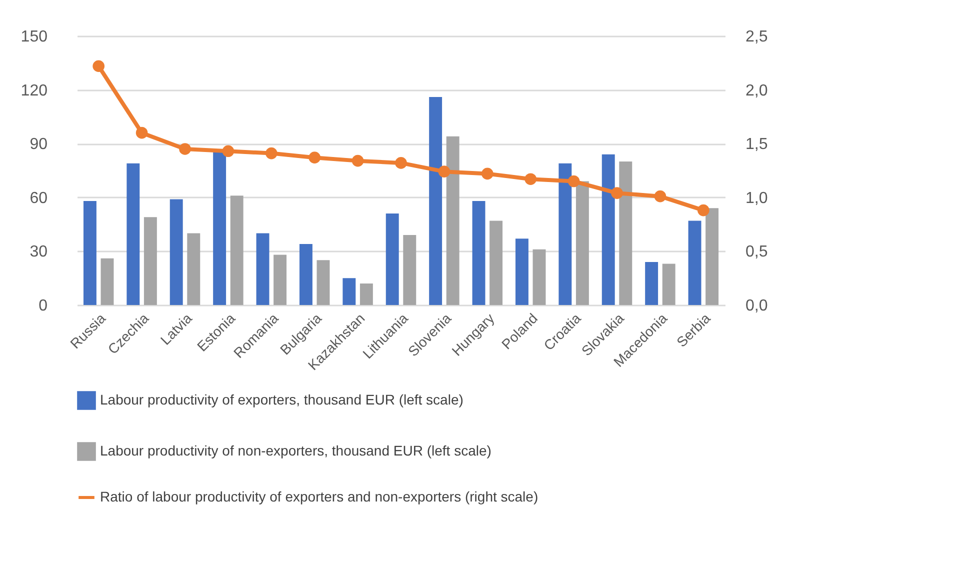  Describe the element at coordinates (43, 306) in the screenshot. I see `y-tick-label: 0` at that location.